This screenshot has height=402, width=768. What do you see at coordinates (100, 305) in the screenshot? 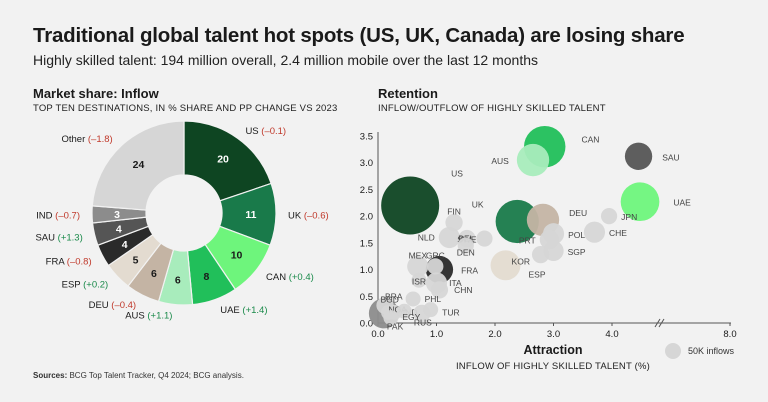
I see `slice-name: DEU` at bounding box center [100, 305].